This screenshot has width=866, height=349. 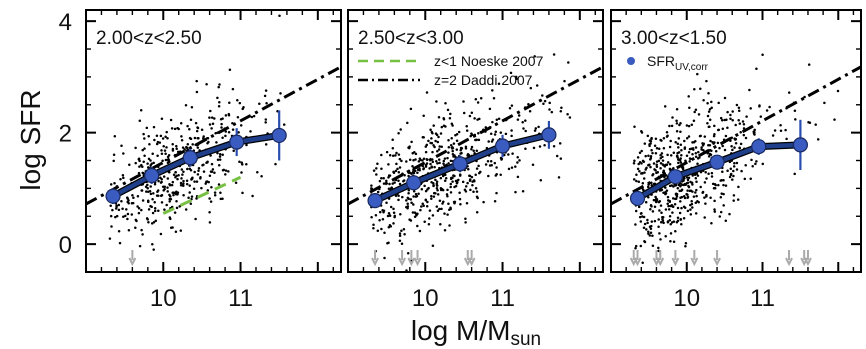 What do you see at coordinates (152, 175) in the screenshot?
I see `mean-point` at bounding box center [152, 175].